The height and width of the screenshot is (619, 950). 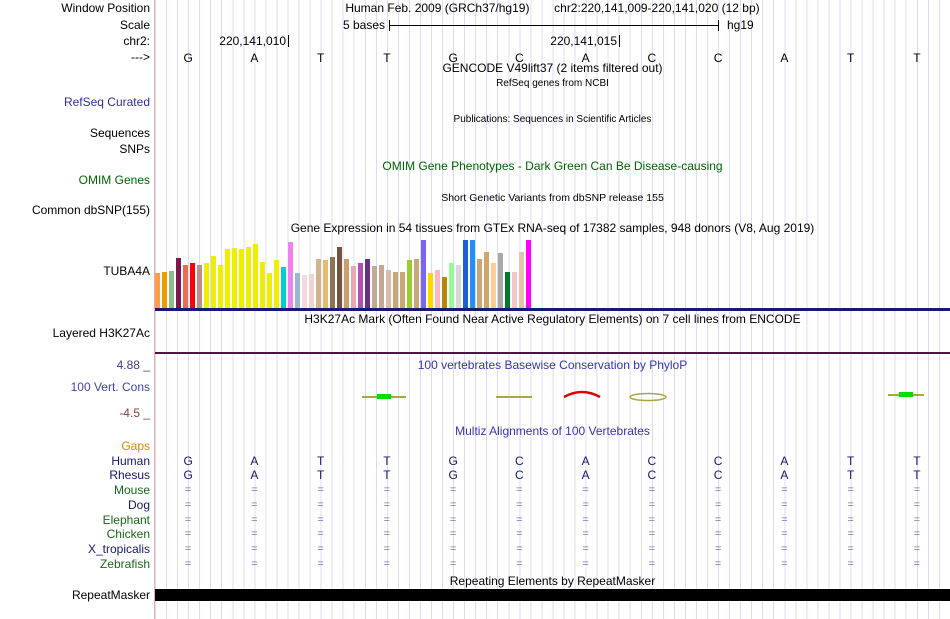 What do you see at coordinates (718, 25) in the screenshot?
I see `scale-bar-right-tick` at bounding box center [718, 25].